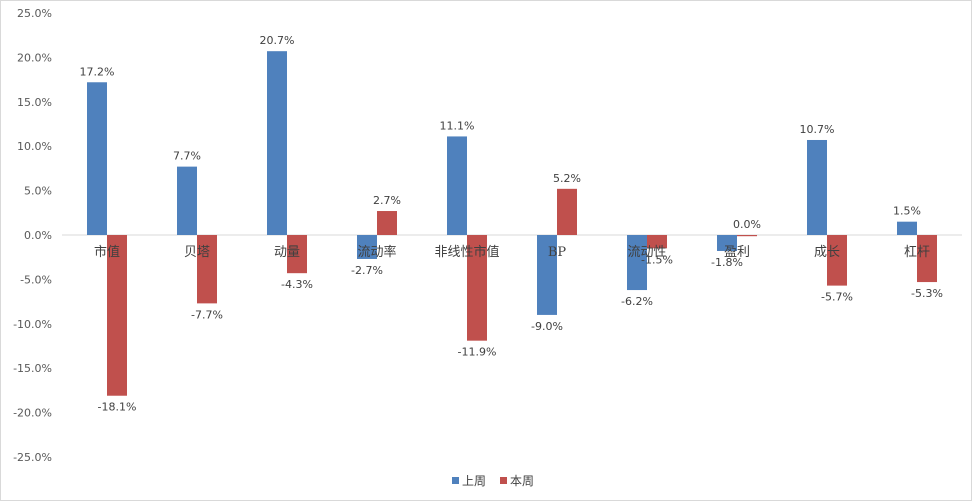 The height and width of the screenshot is (501, 972). Describe the element at coordinates (817, 129) in the screenshot. I see `data-label: 10.7%` at that location.